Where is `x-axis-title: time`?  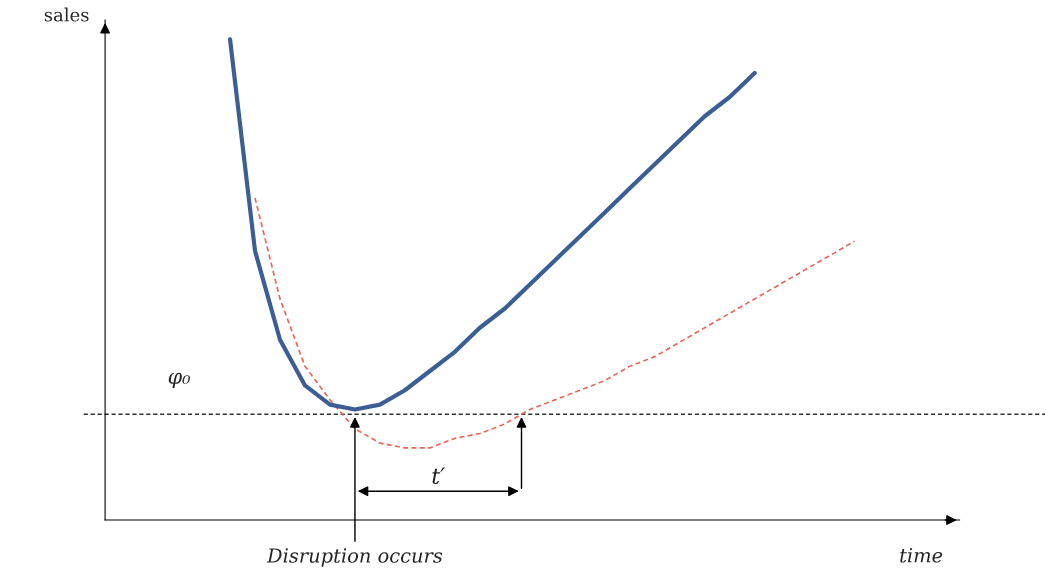 x-axis-title: time is located at coordinates (921, 555).